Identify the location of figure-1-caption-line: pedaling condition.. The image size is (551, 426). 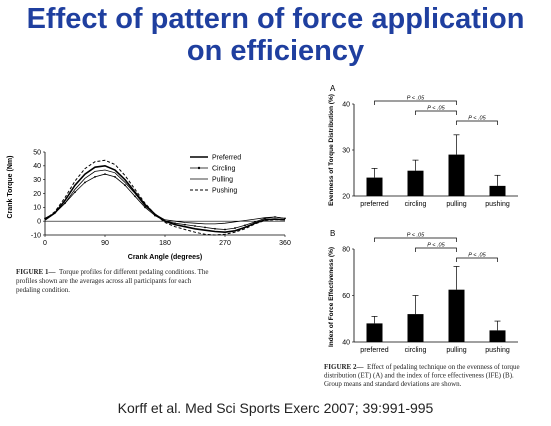
(43, 290).